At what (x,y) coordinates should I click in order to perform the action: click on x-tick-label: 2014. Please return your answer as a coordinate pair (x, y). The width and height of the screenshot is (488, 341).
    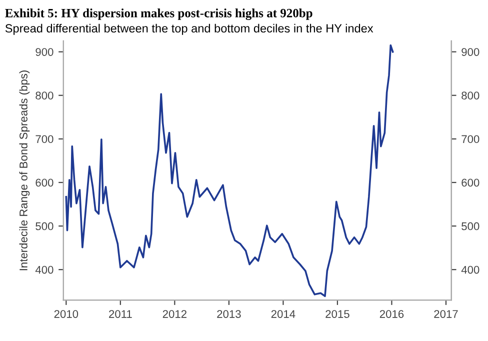
    Looking at the image, I should click on (283, 314).